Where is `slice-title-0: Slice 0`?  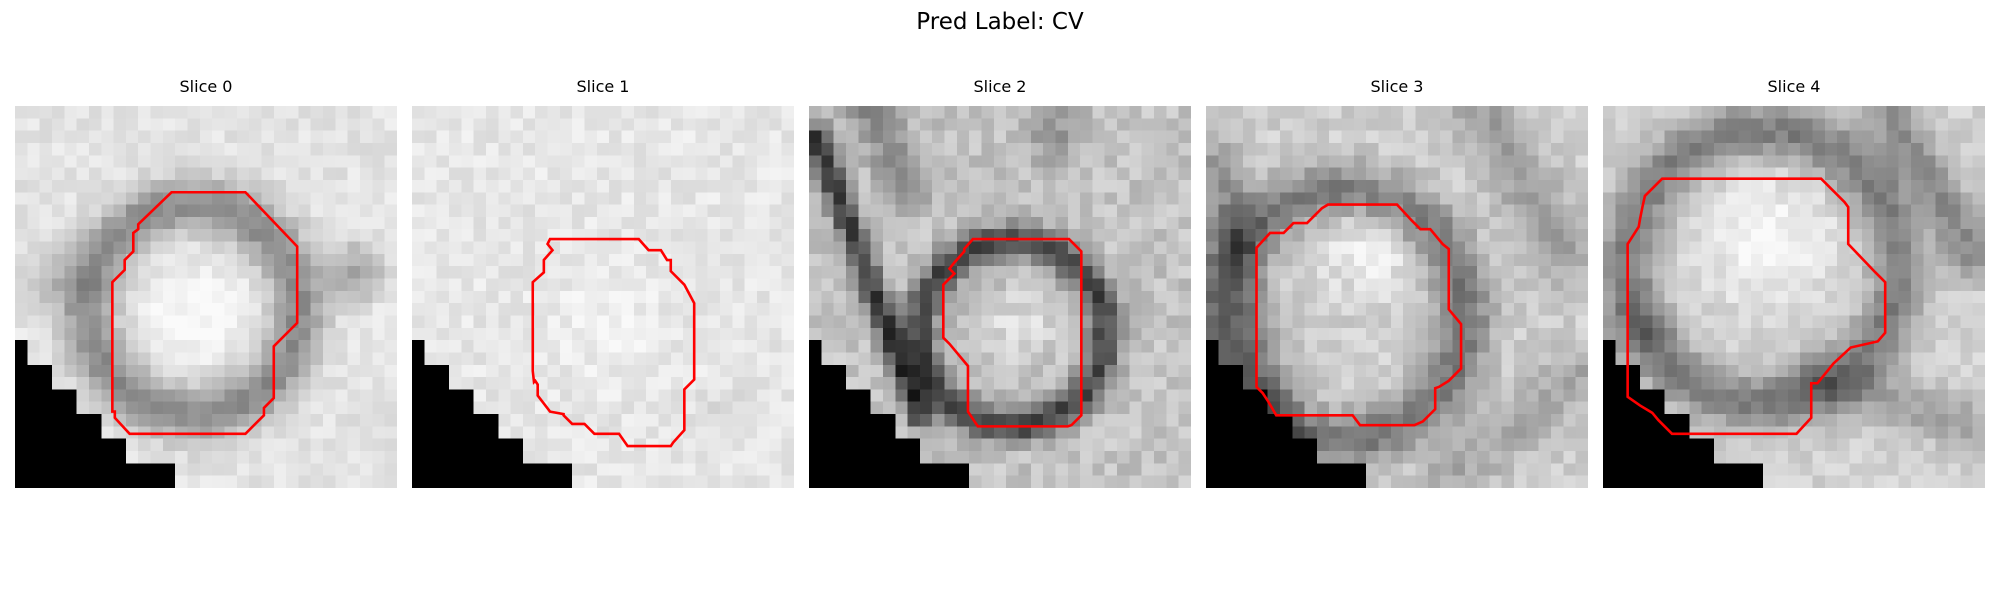 slice-title-0: Slice 0 is located at coordinates (206, 86).